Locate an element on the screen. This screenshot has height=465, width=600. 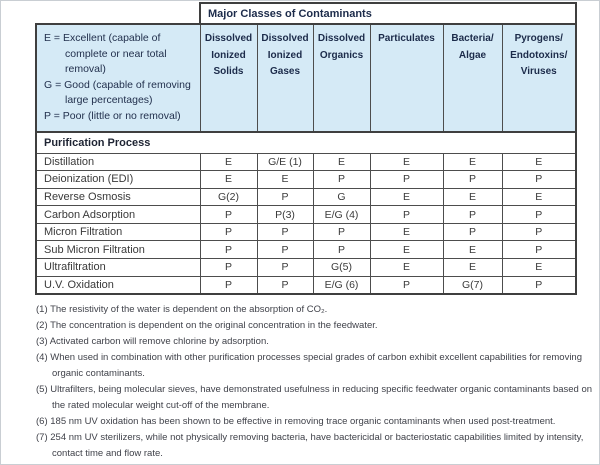
rating-cell: G(7) is located at coordinates (472, 285).